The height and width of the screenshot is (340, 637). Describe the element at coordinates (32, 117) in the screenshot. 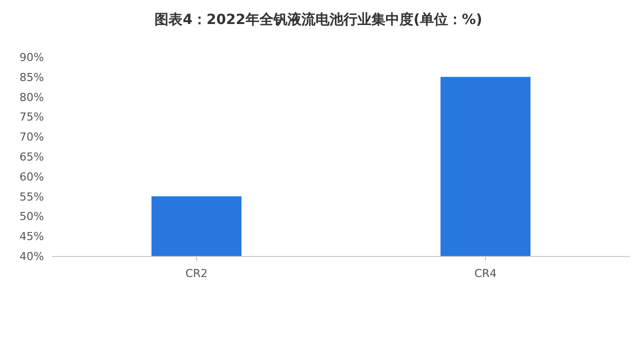

I see `y-tick-label: 75%` at that location.